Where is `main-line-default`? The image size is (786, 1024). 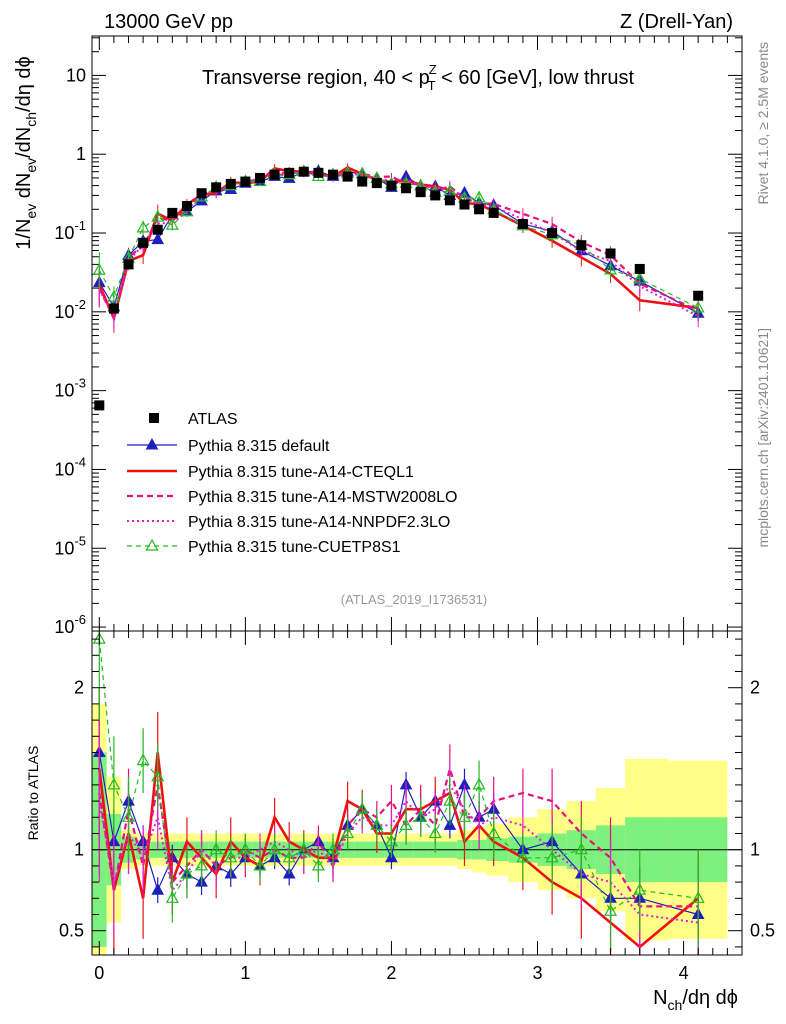 main-line-default is located at coordinates (398, 242).